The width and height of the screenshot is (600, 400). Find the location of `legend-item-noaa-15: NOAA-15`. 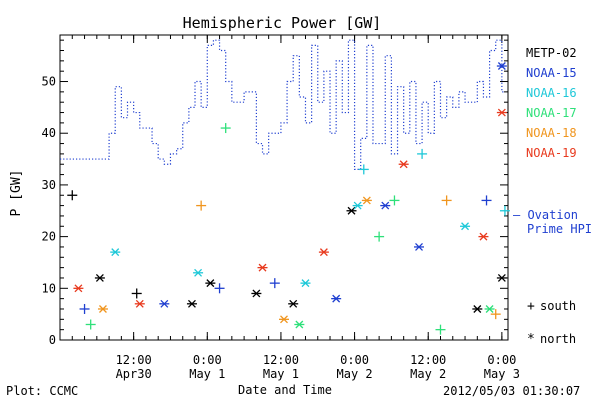

legend-item-noaa-15: NOAA-15 is located at coordinates (551, 73).